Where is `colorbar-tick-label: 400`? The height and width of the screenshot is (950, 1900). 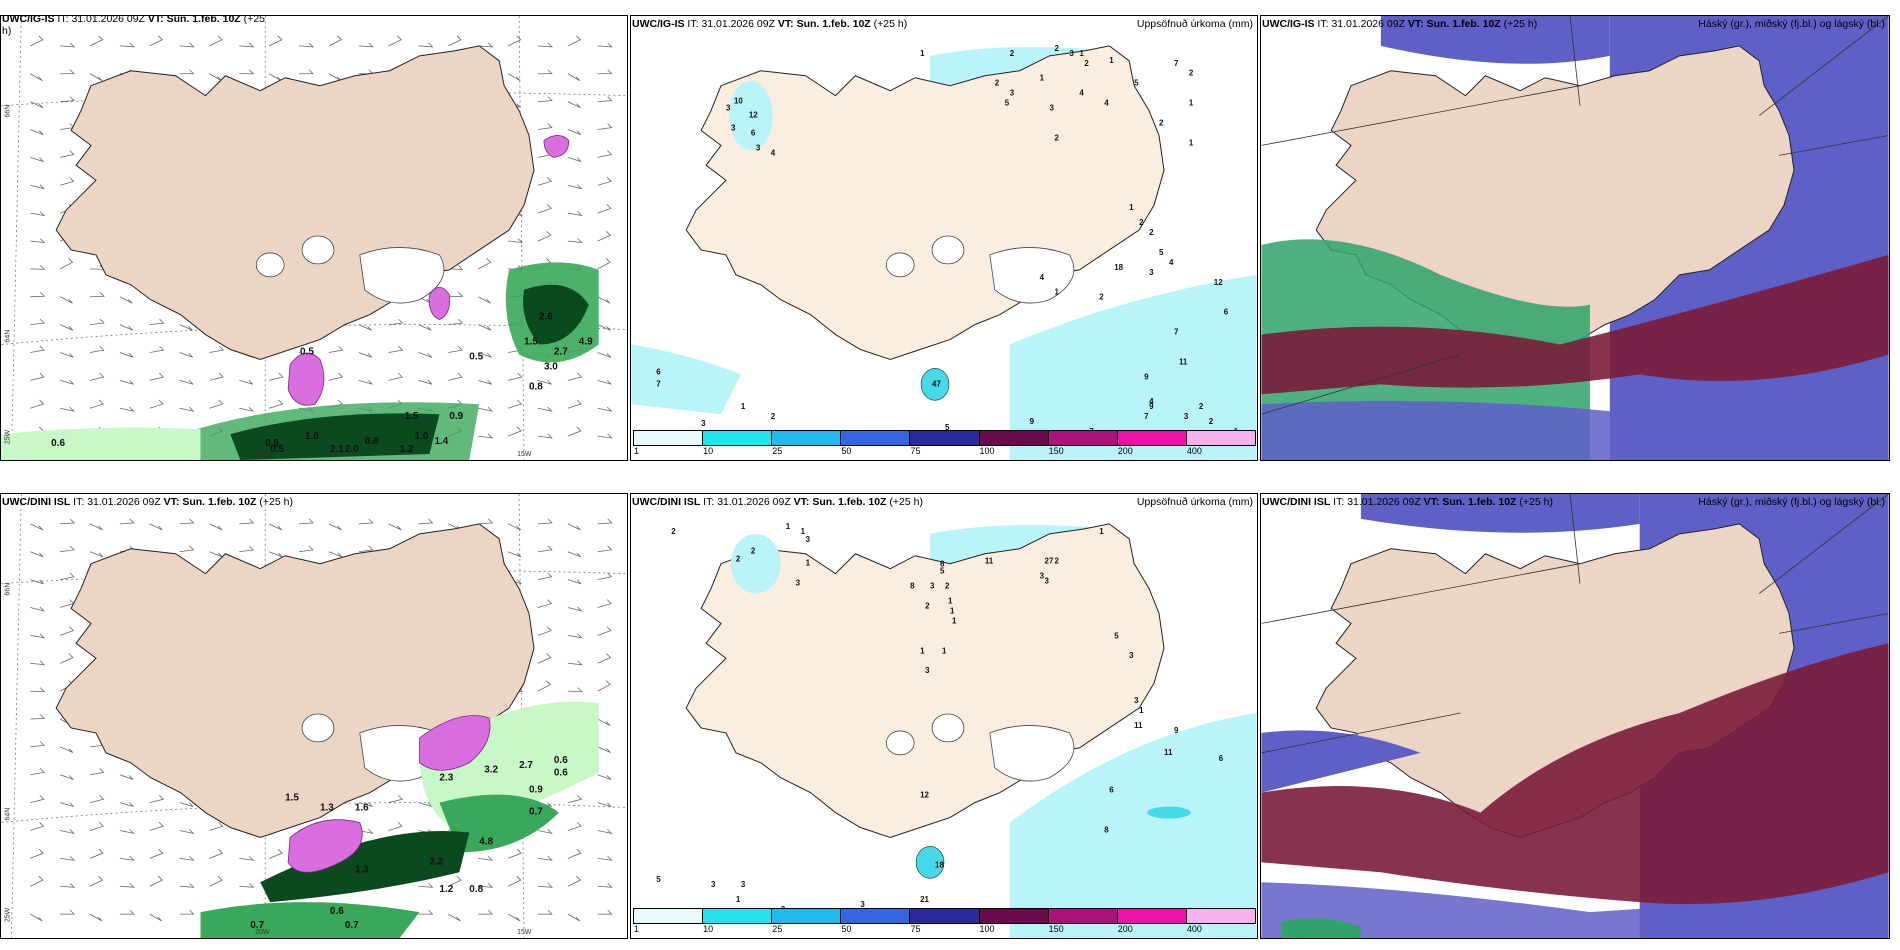 colorbar-tick-label: 400 is located at coordinates (1194, 451).